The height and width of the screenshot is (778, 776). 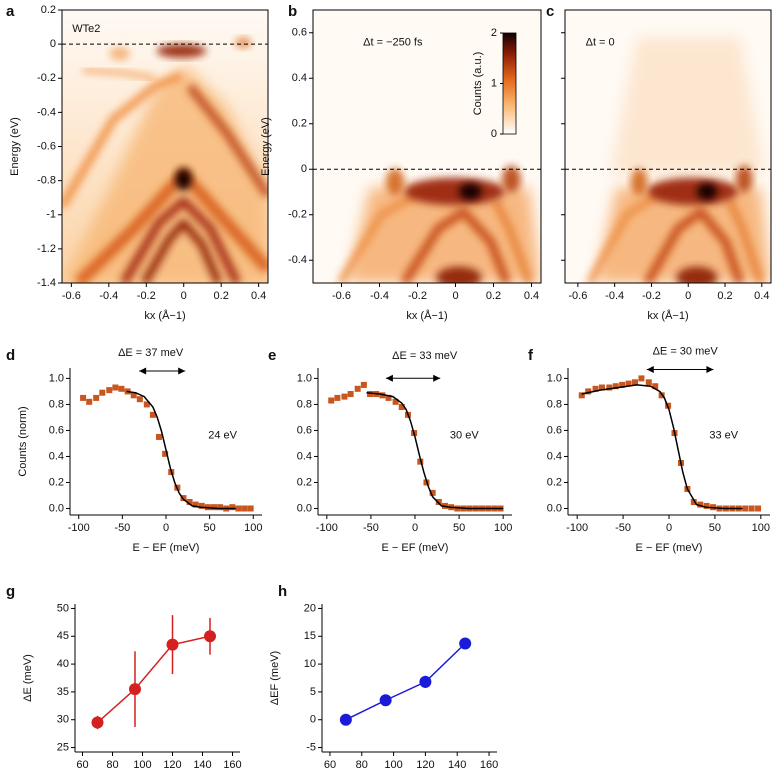 I want to click on x-tick-label: -0.6, so click(x=577, y=296).